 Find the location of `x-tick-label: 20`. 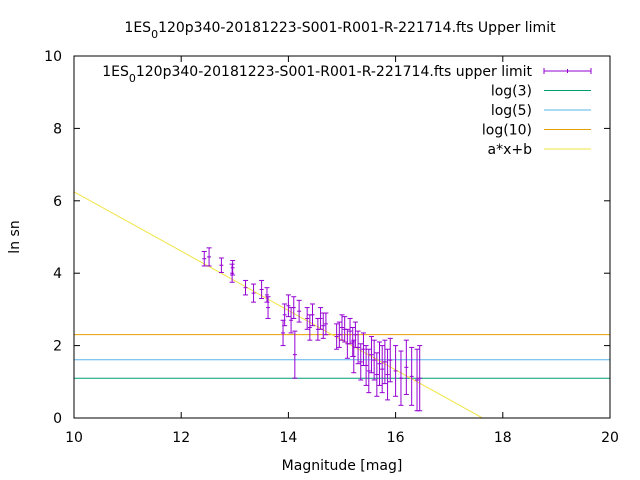

x-tick-label: 20 is located at coordinates (610, 438).